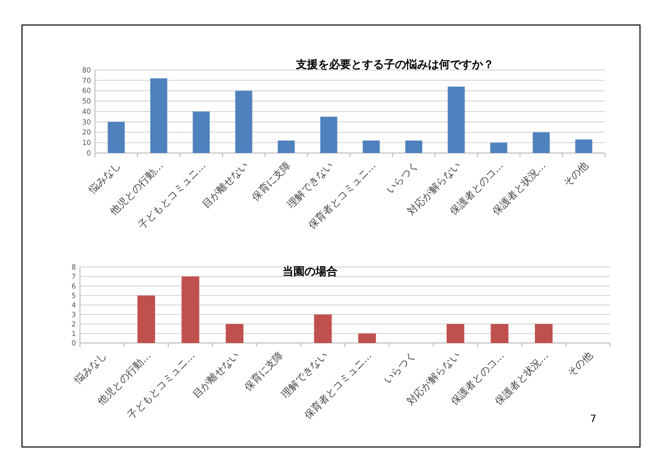  Describe the element at coordinates (310, 271) in the screenshot. I see `chart-title: 当園の場合` at that location.